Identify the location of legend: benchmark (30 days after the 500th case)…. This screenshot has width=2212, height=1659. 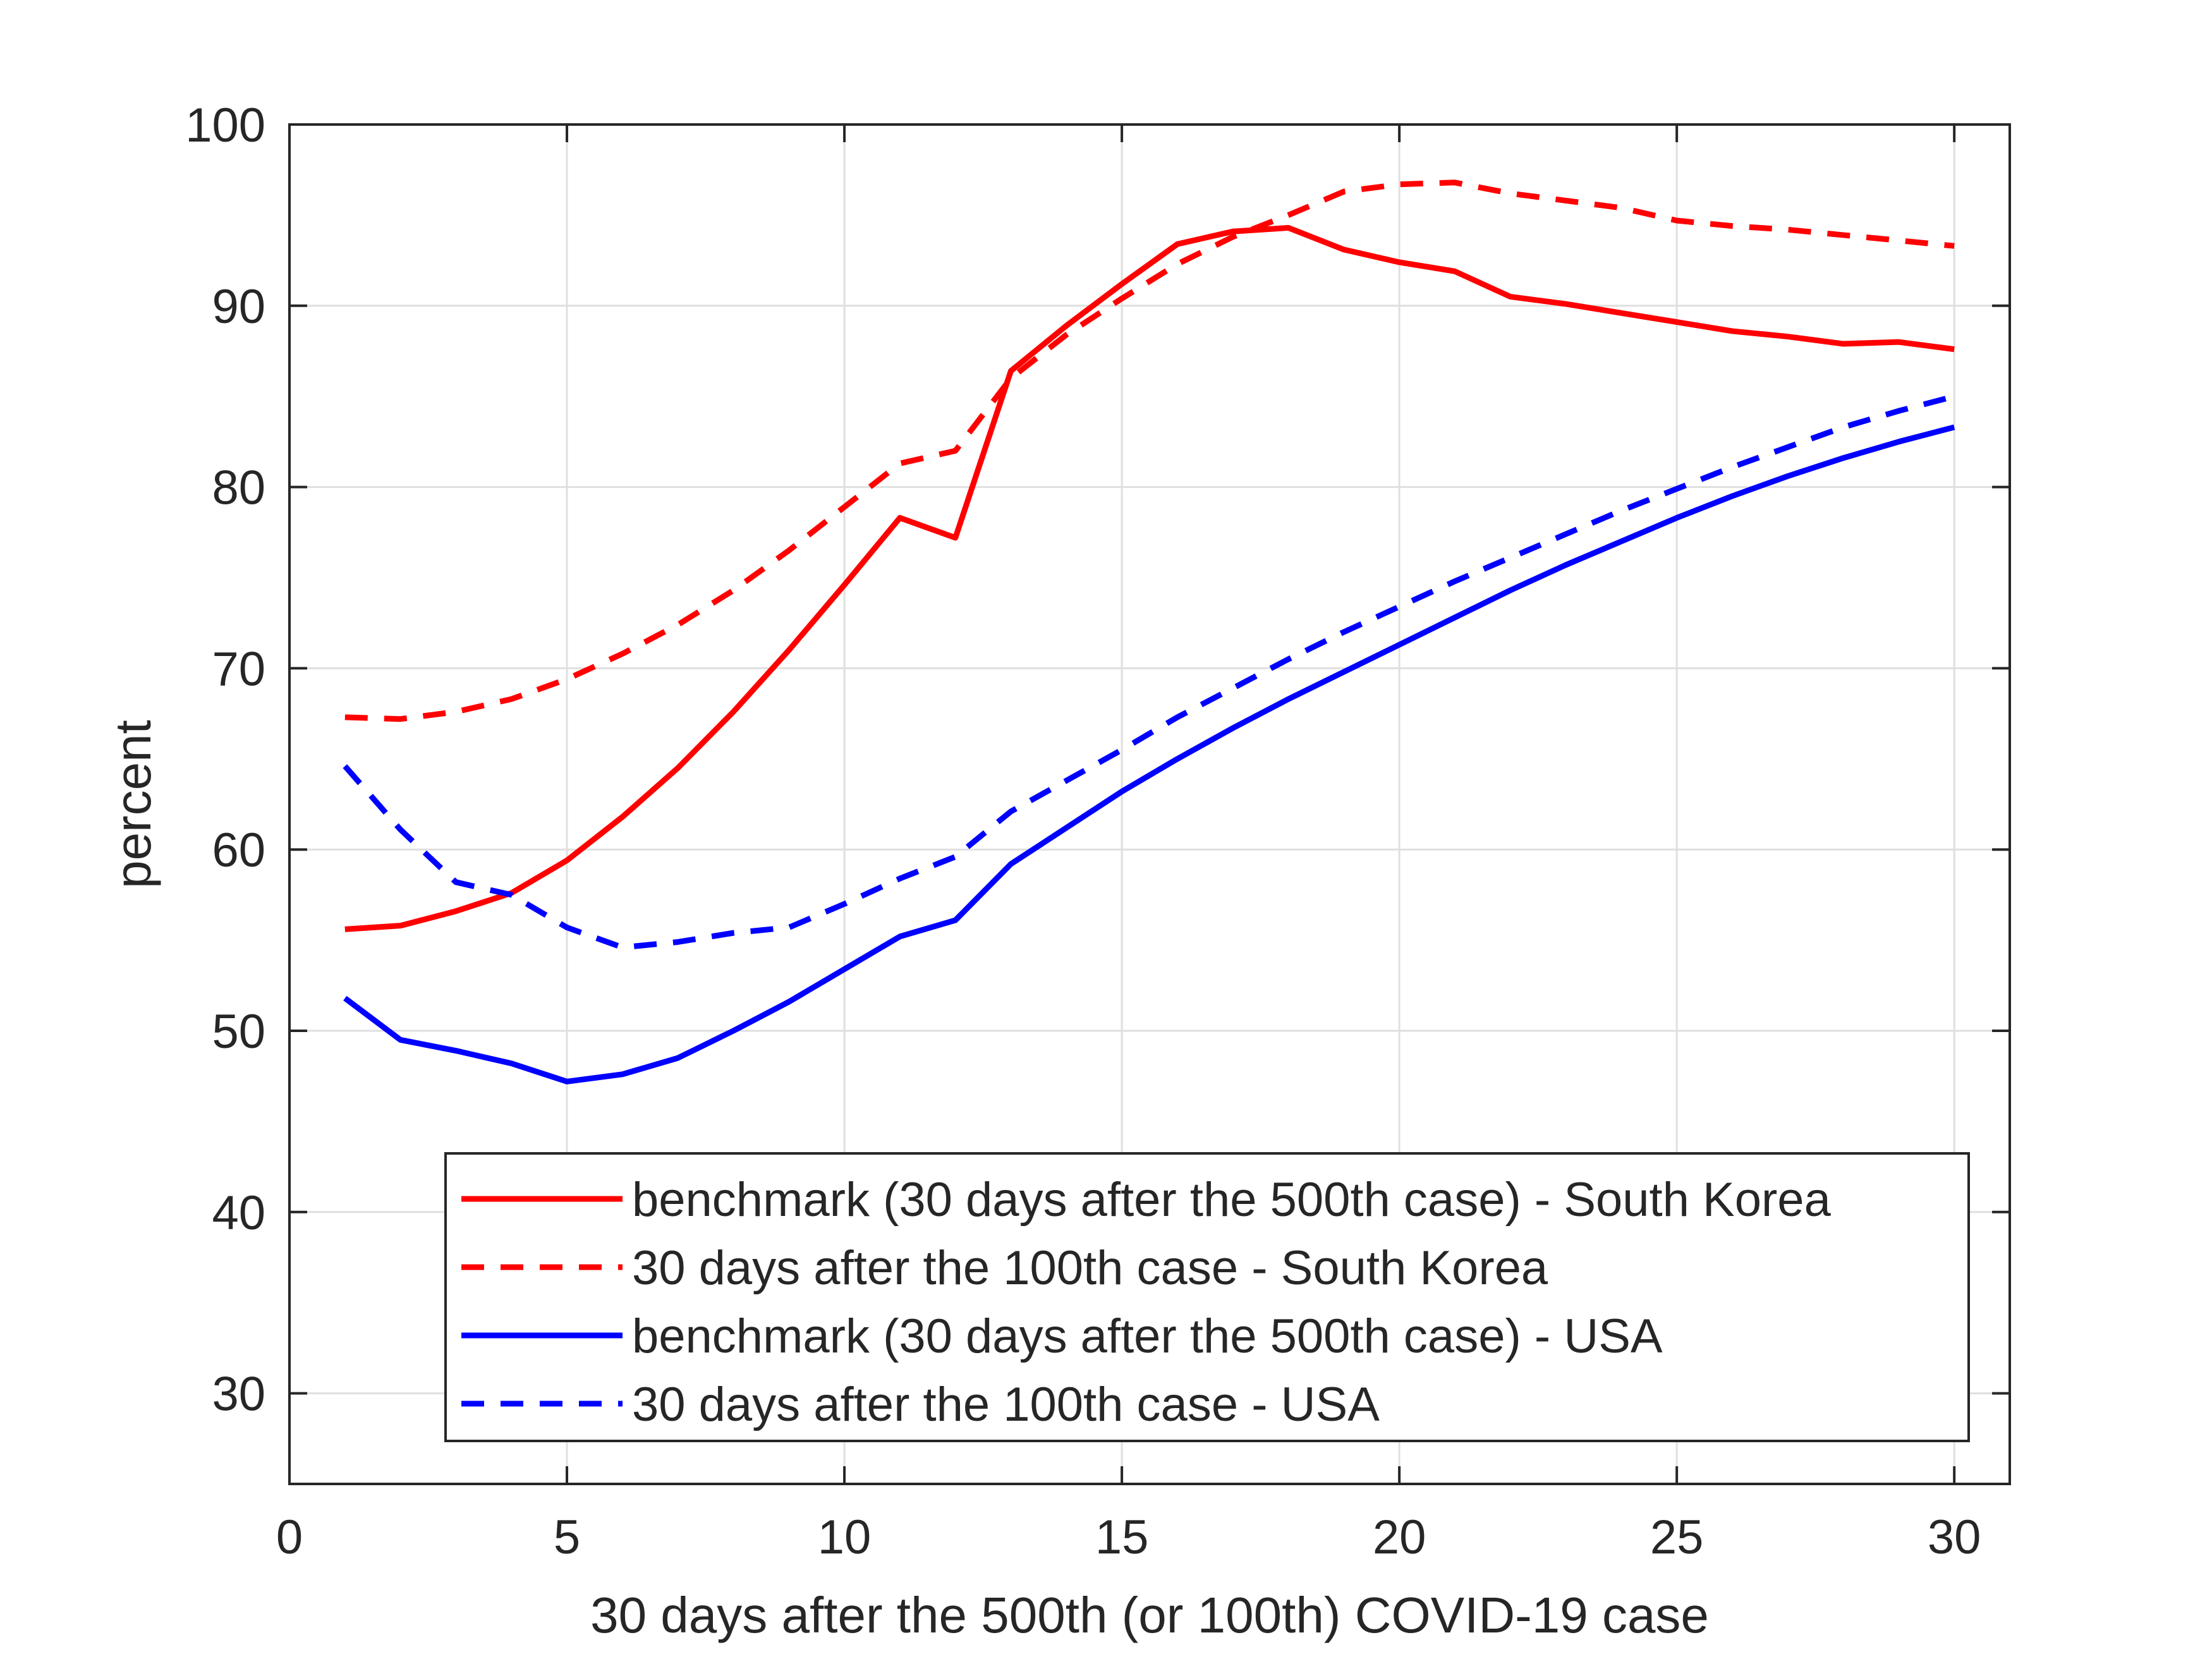
(1207, 1297).